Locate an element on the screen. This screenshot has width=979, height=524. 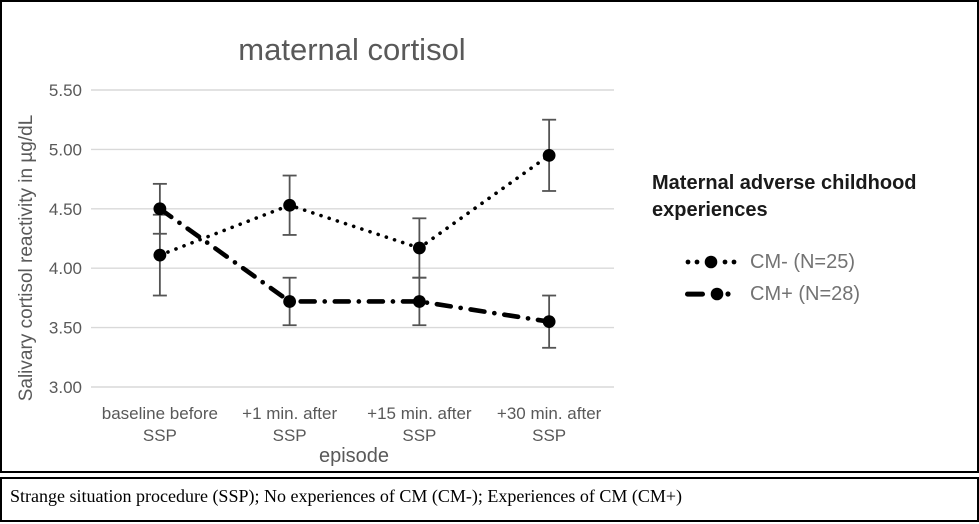
legend-label-cm-plus: CM+ (N=28) is located at coordinates (805, 293).